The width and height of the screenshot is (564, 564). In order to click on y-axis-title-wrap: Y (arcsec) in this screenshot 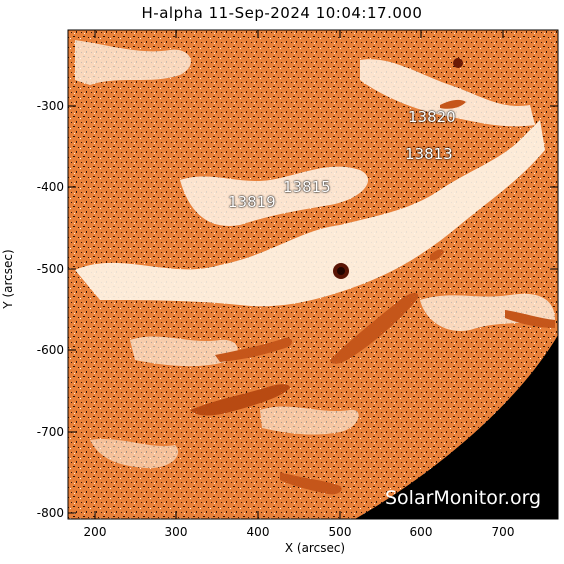, I will do `click(8, 280)`.